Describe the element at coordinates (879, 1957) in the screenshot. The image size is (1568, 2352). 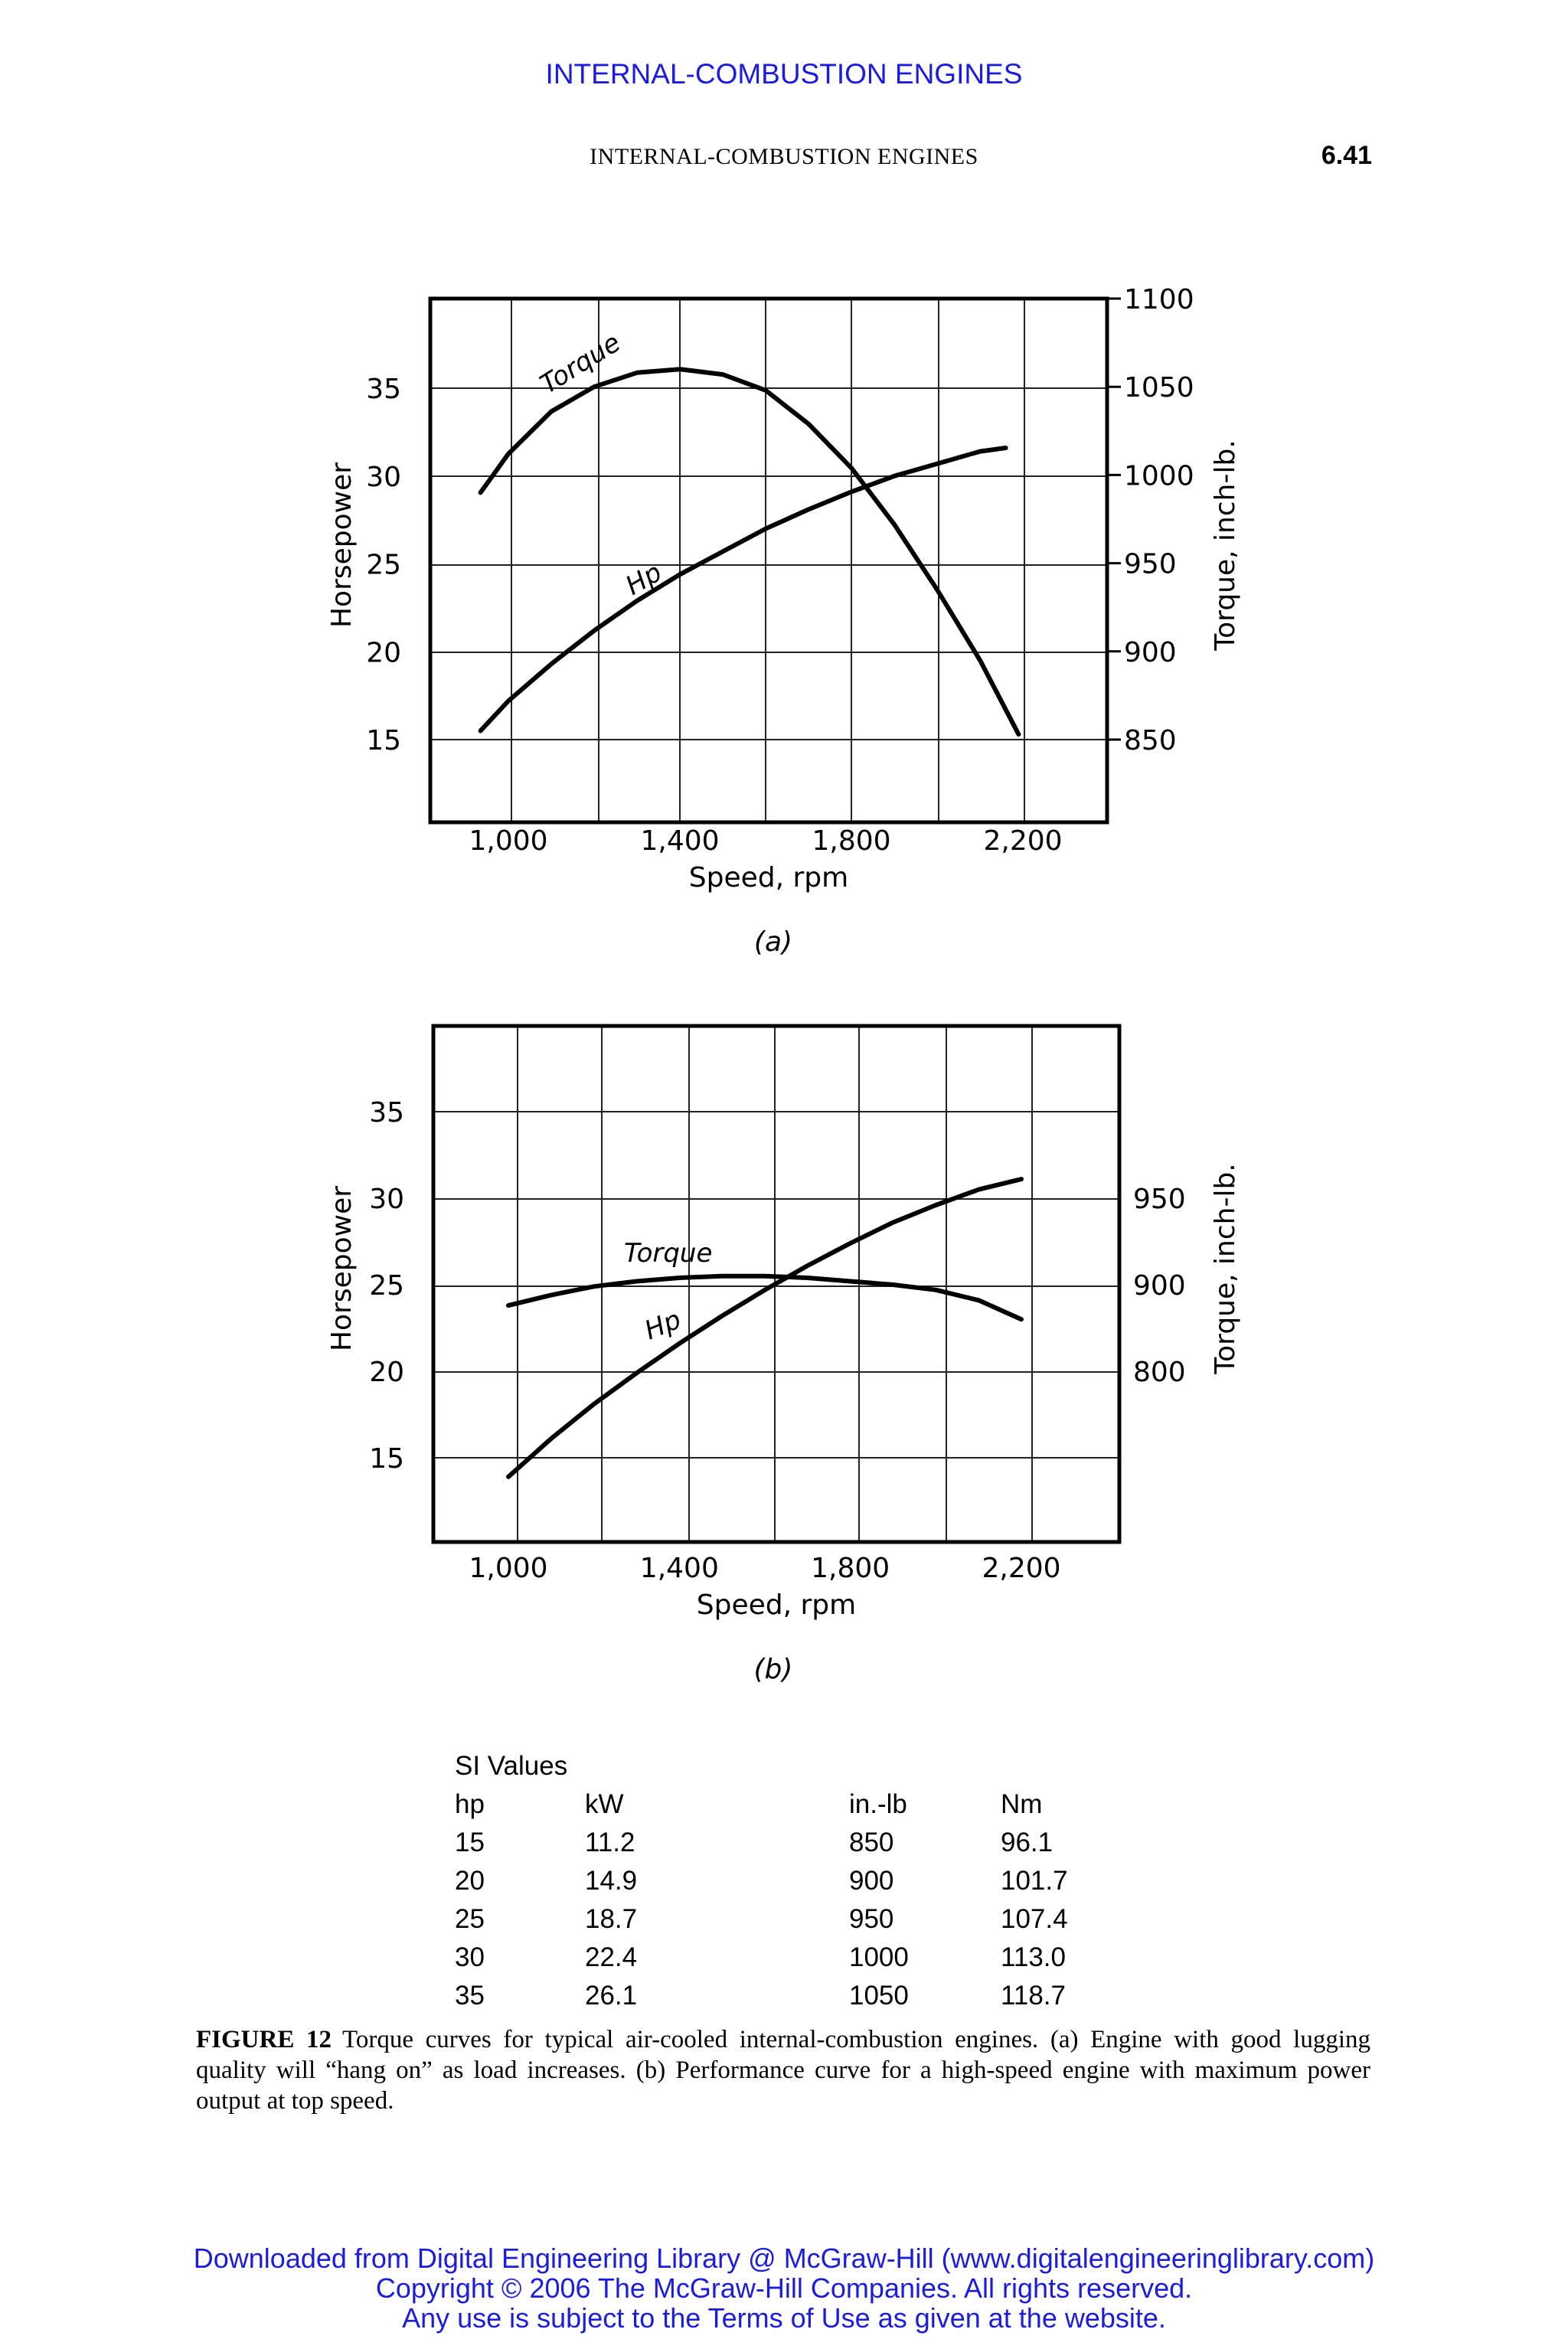
I see `si-cell: 1000` at that location.